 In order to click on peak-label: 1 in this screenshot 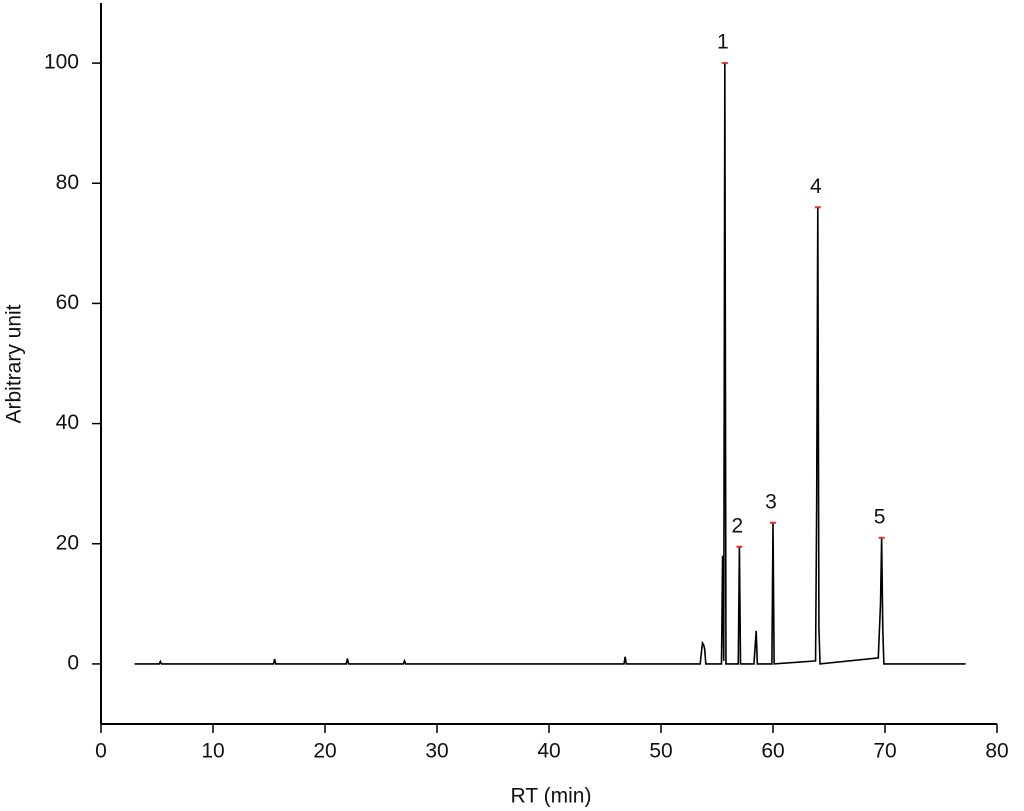, I will do `click(723, 42)`.